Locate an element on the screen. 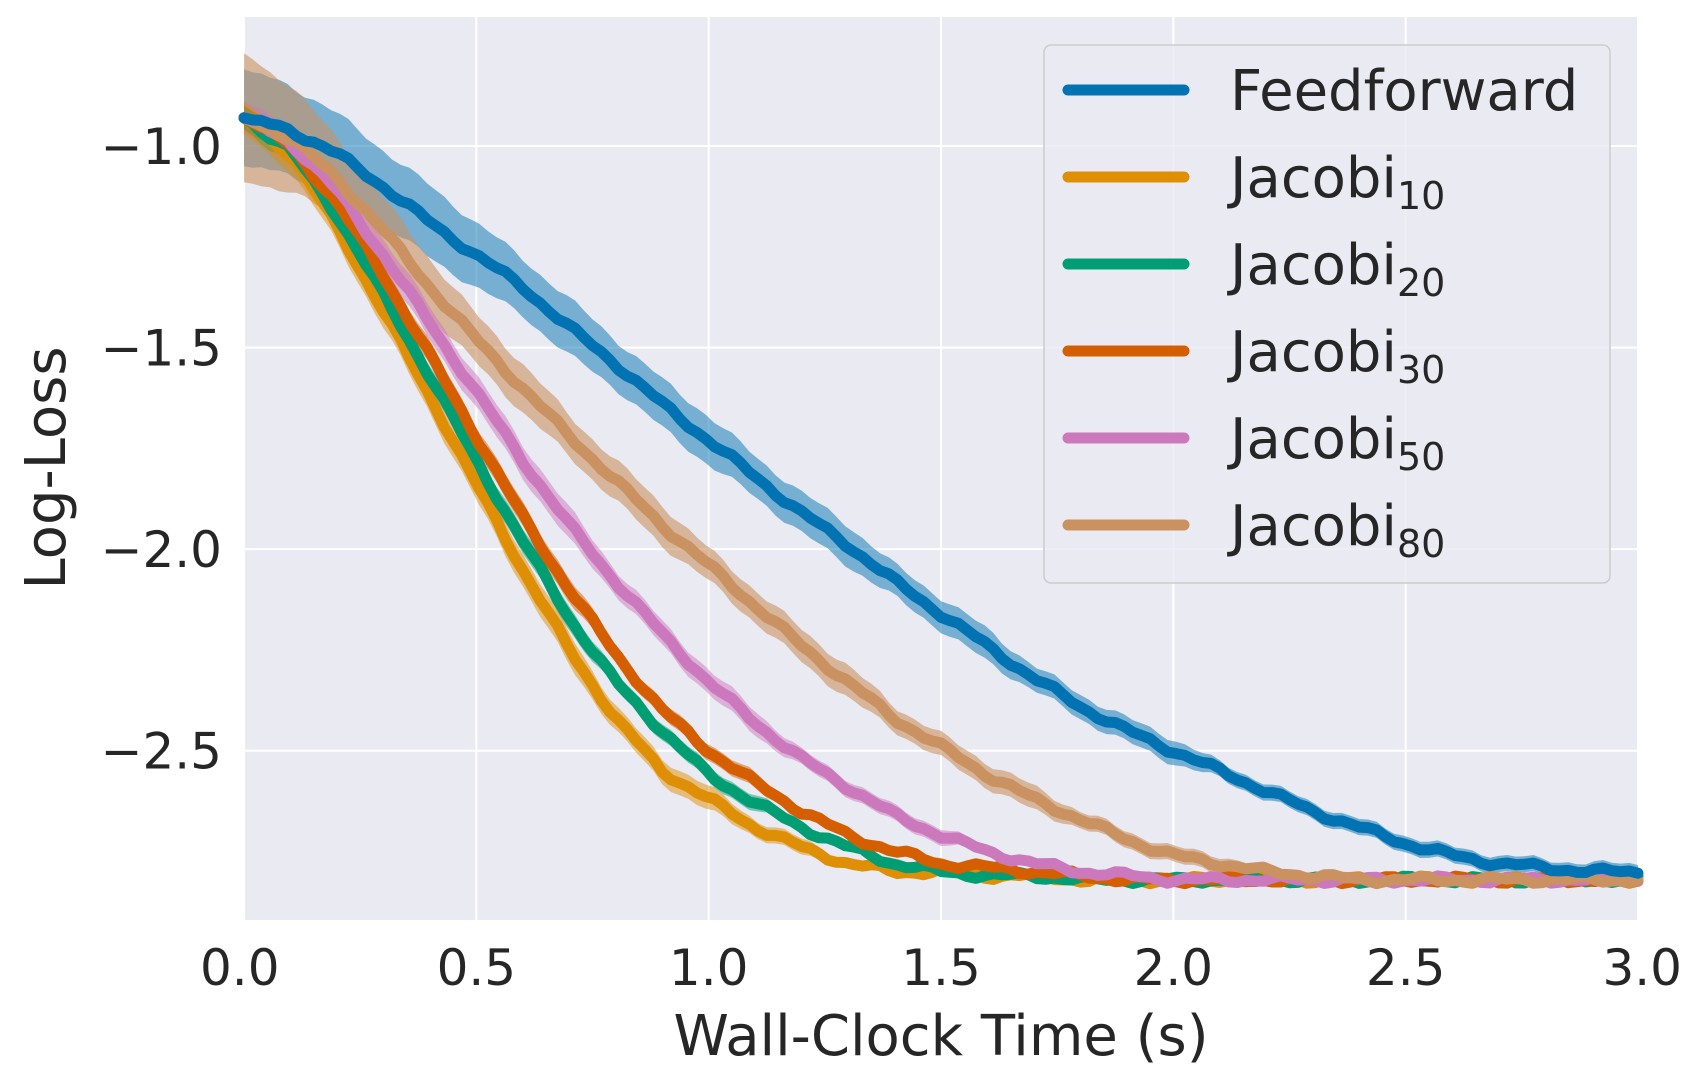  legend-label-jacobi50: Jacobi50 is located at coordinates (1336, 443).